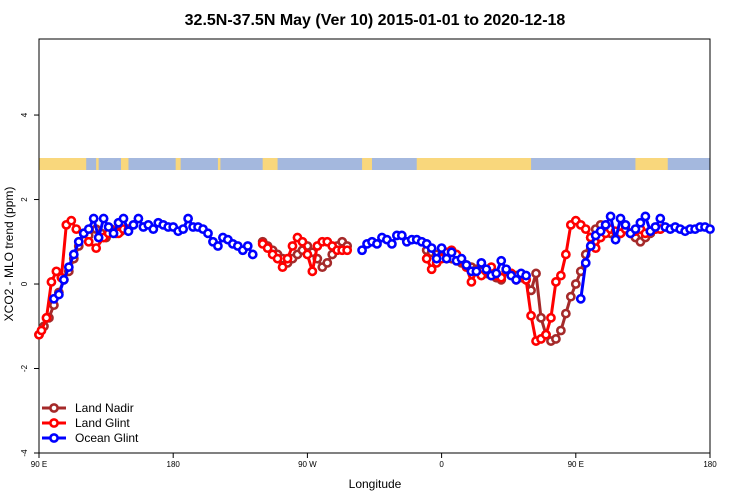 The image size is (750, 500). I want to click on legend-label: Land Nadir, so click(104, 408).